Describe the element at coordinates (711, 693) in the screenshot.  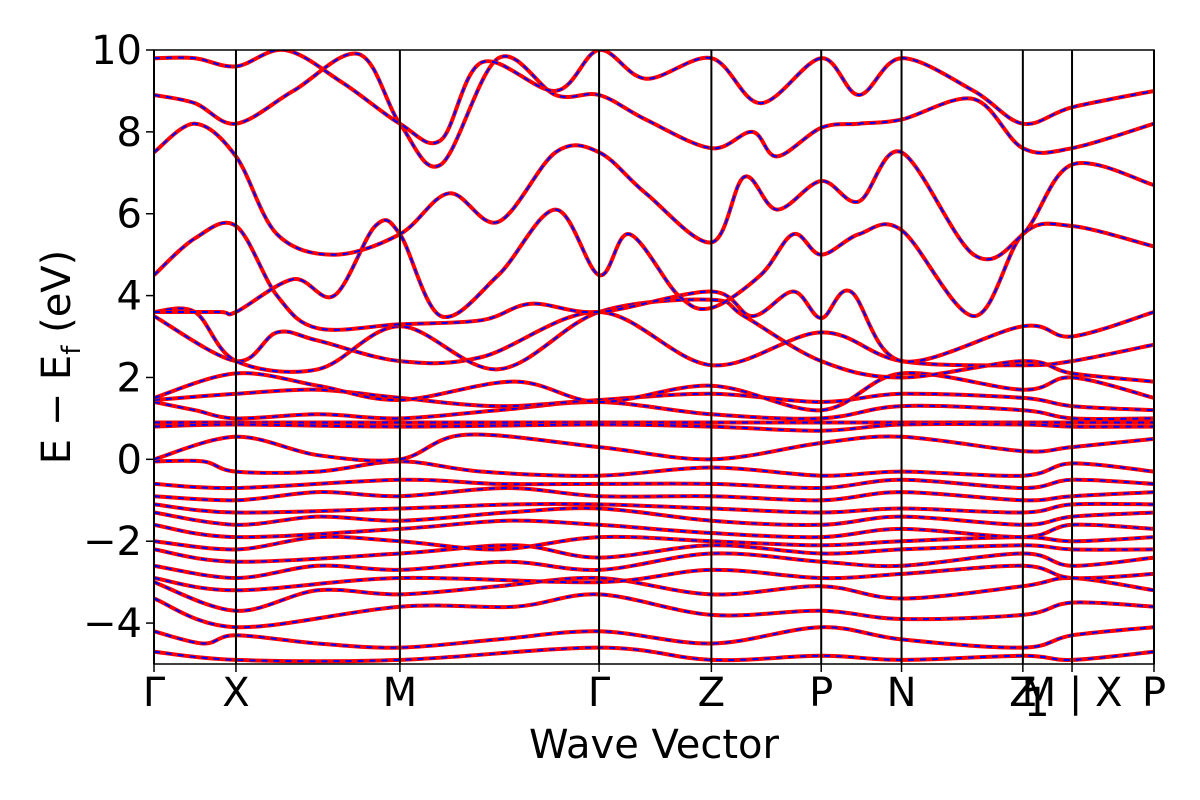
I see `x-tick-label-4: Z` at that location.